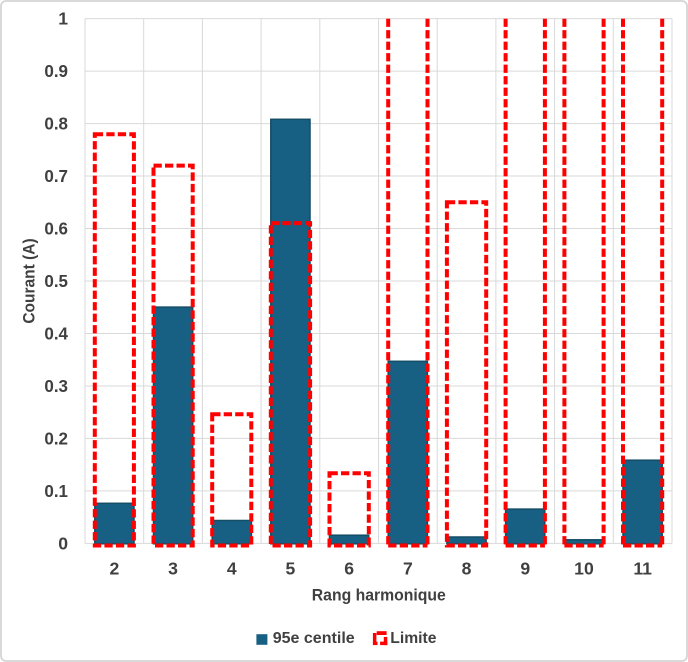 The image size is (688, 662). I want to click on svg-text: 0.4, so click(56, 334).